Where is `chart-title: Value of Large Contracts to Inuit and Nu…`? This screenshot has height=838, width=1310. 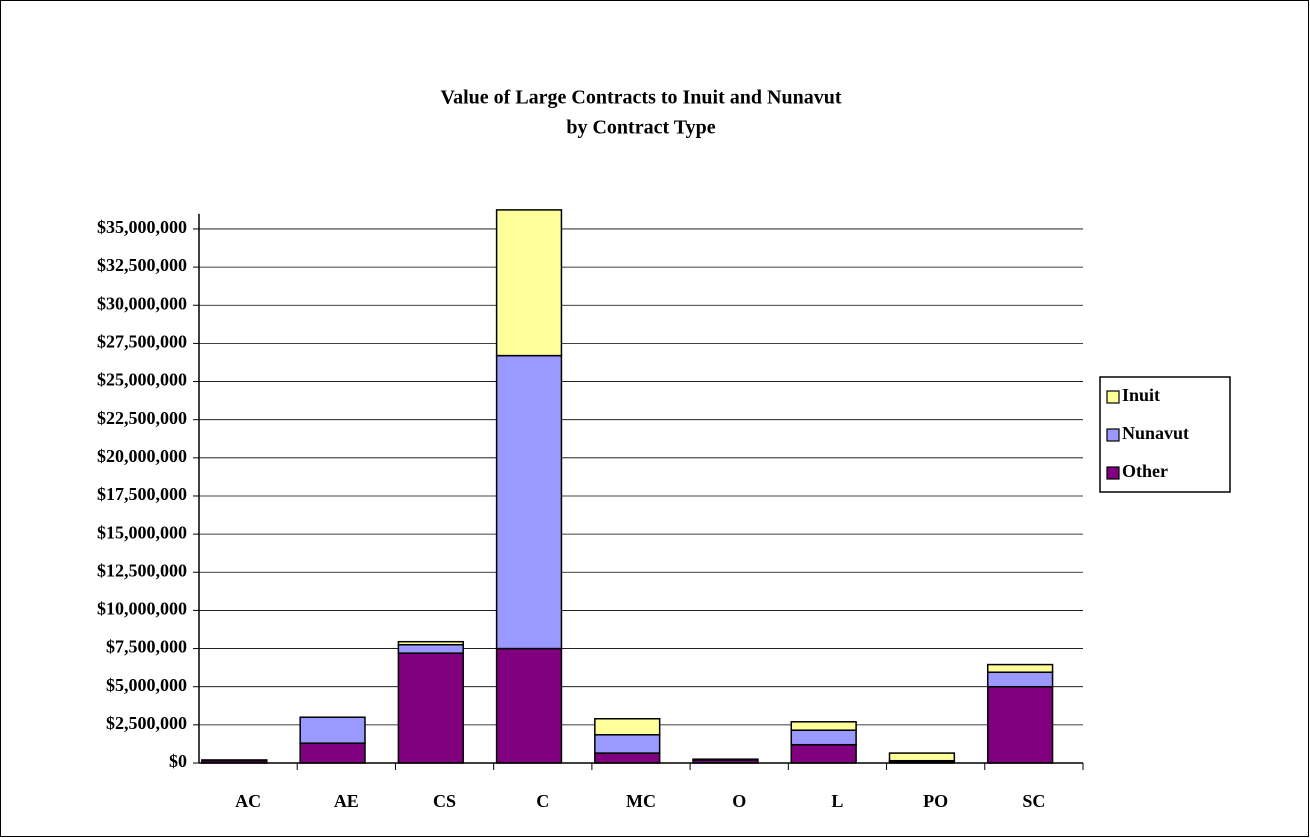 chart-title: Value of Large Contracts to Inuit and Nu… is located at coordinates (641, 98).